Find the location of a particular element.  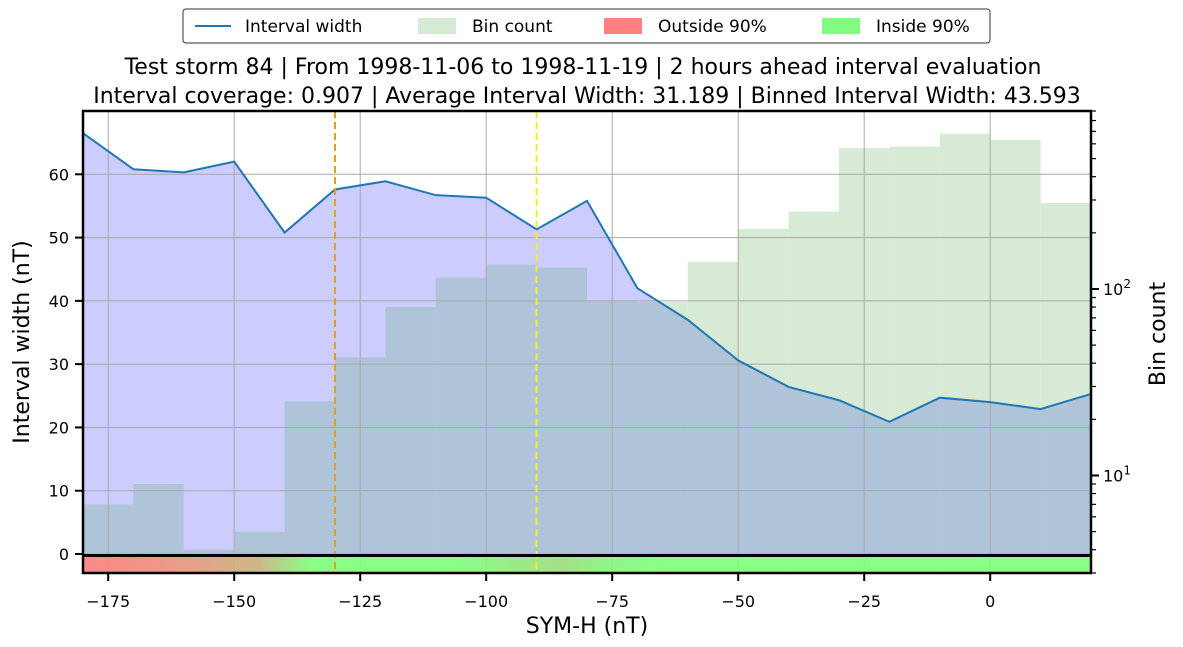

y-tick-label-5: 50 is located at coordinates (59, 238).